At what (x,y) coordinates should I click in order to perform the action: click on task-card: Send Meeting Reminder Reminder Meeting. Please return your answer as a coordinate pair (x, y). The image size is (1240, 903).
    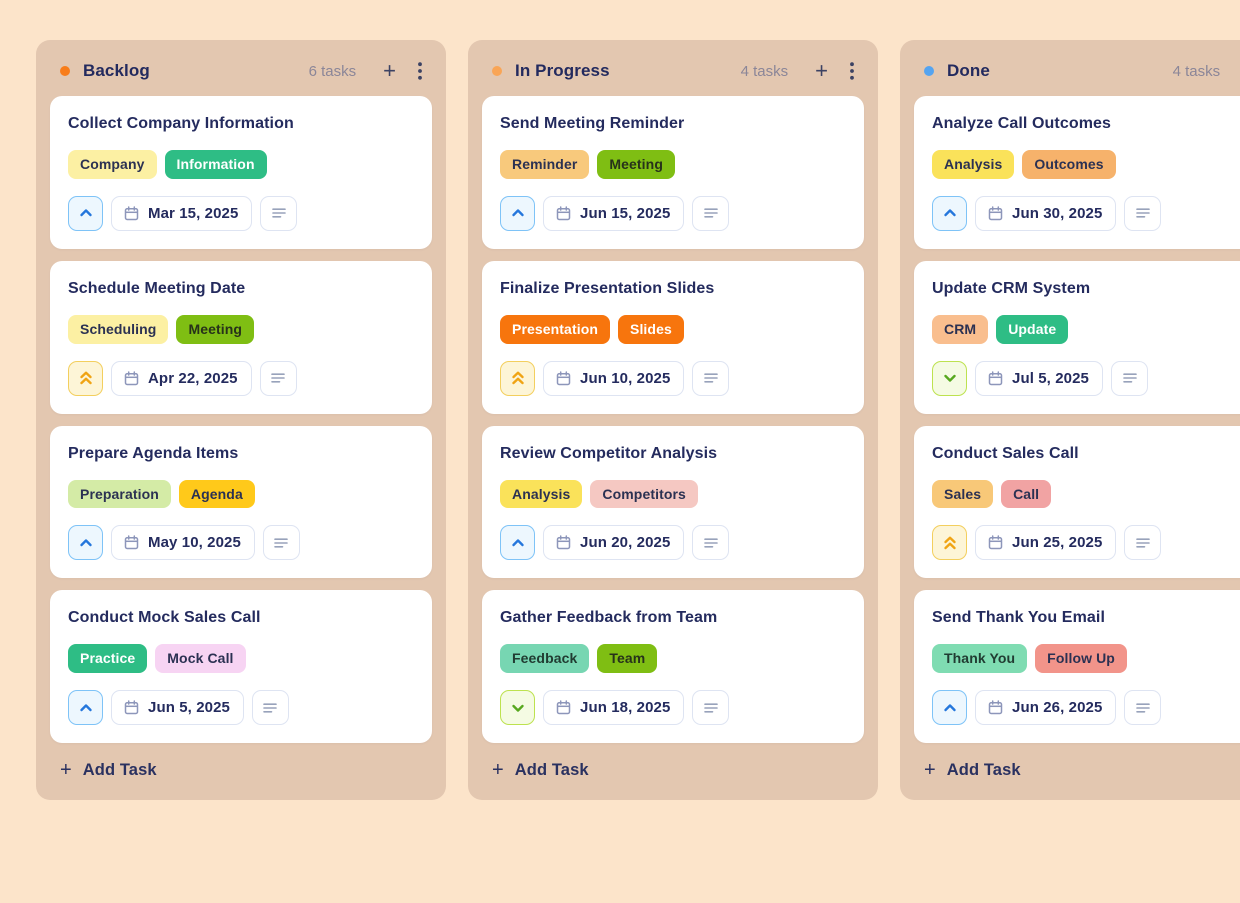
    Looking at the image, I should click on (673, 172).